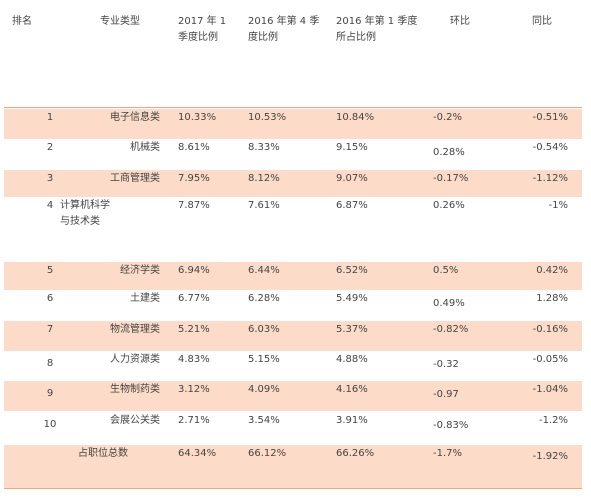  I want to click on cell: 4.88%, so click(352, 359).